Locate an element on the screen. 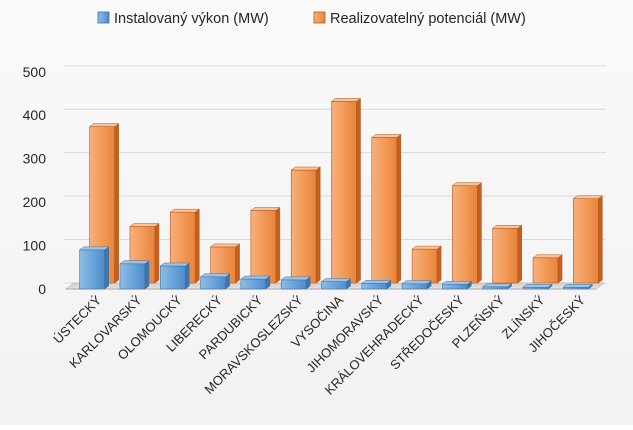 Image resolution: width=633 pixels, height=430 pixels. legend-swatch-blue is located at coordinates (103, 17).